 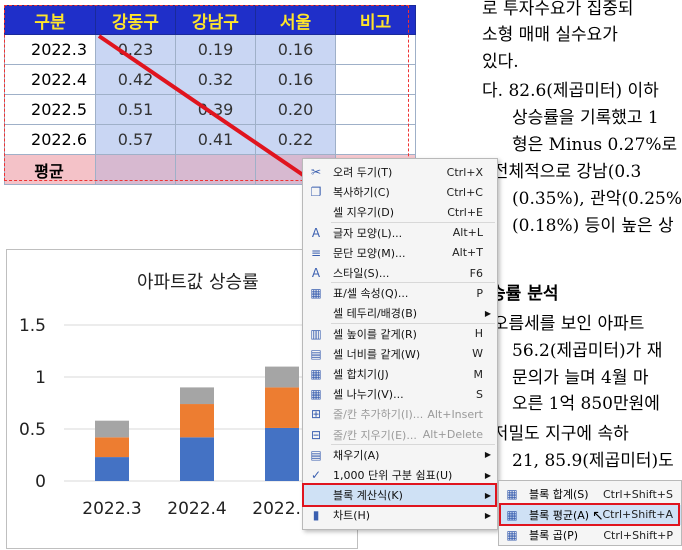 What do you see at coordinates (452, 435) in the screenshot?
I see `menu-item-shortcut: Alt+Delete` at bounding box center [452, 435].